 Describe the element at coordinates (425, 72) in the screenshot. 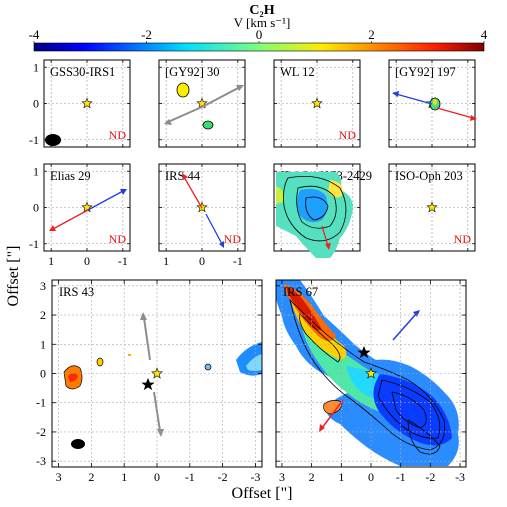

I see `panel-title: [GY92] 197` at that location.